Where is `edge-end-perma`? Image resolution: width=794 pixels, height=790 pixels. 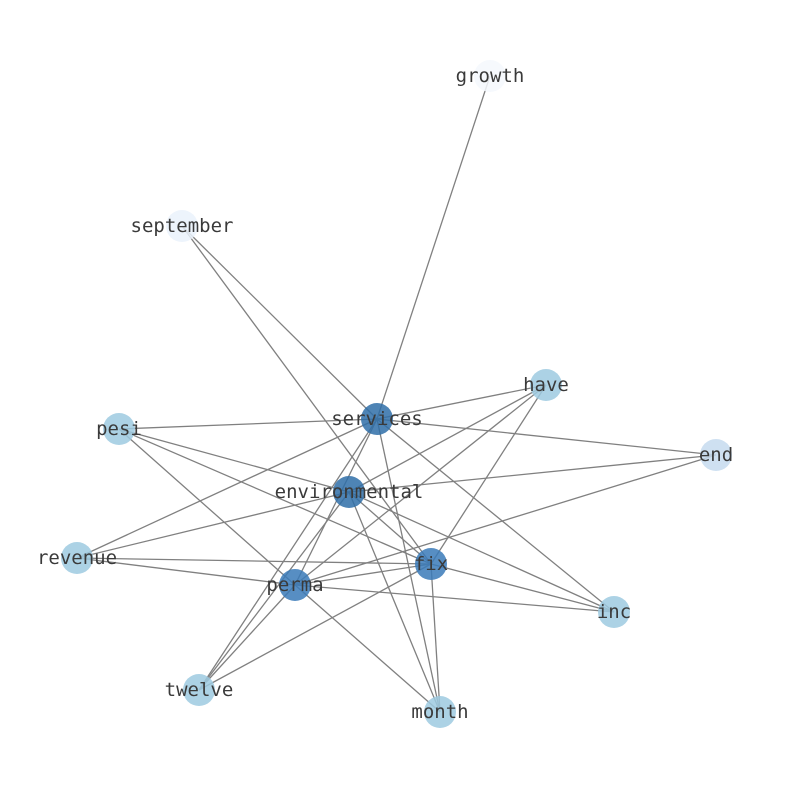 edge-end-perma is located at coordinates (505, 520).